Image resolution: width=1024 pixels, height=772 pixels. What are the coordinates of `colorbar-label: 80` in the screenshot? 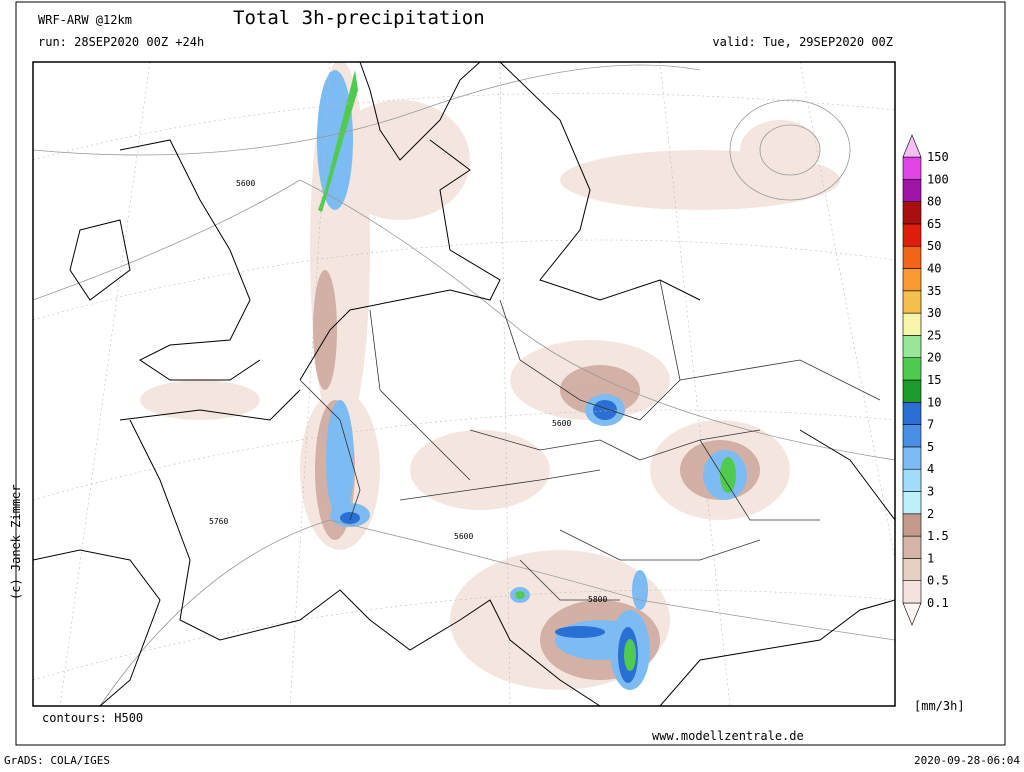 It's located at (934, 202).